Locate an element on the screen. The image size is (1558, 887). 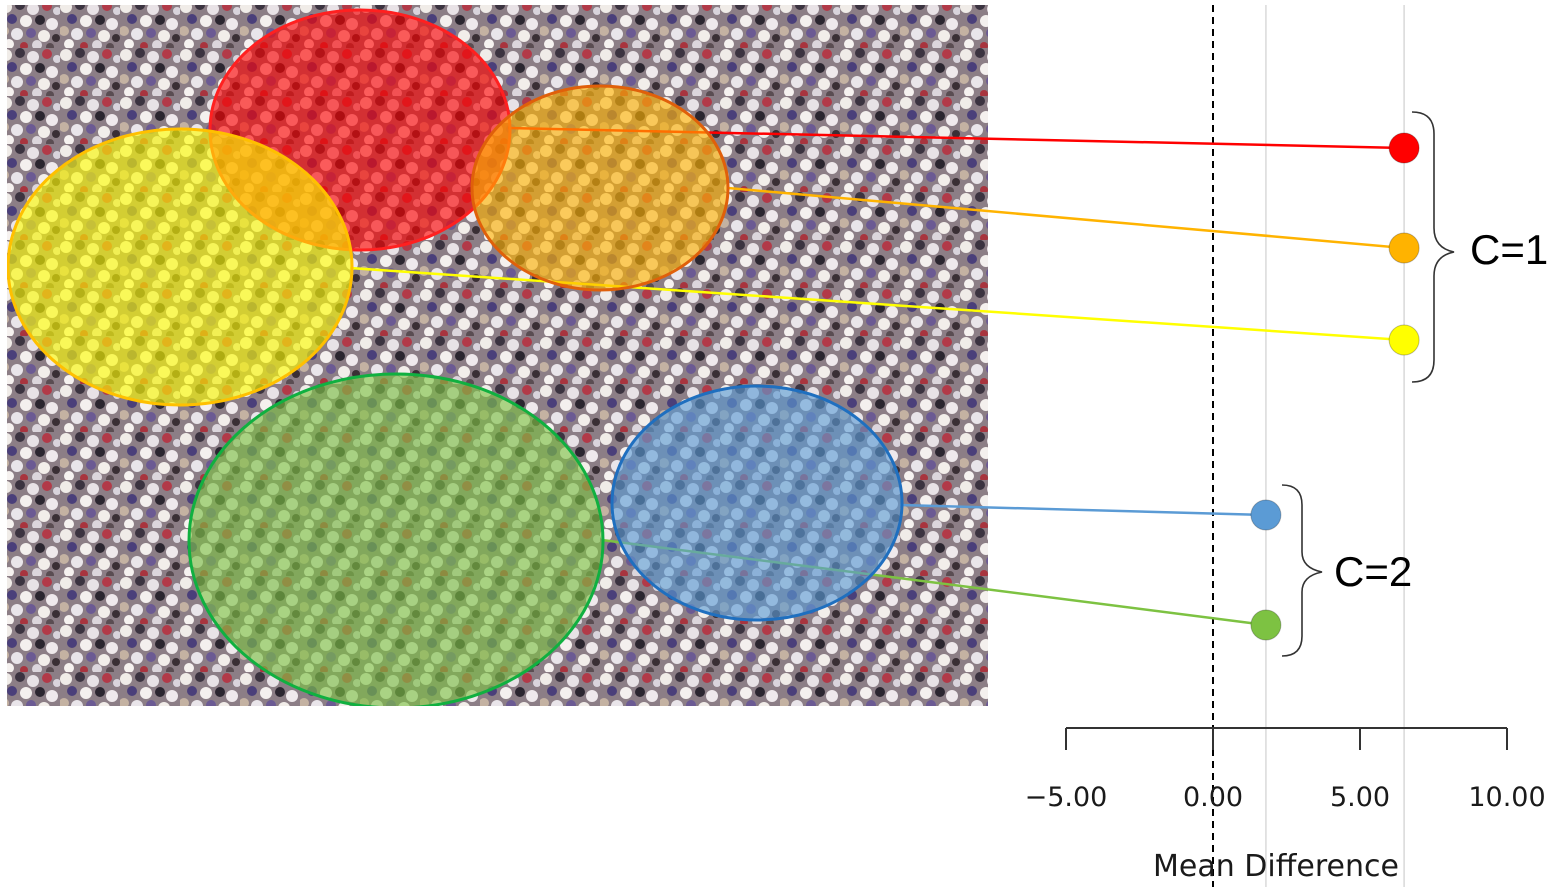
x-tick-label: 0.00 is located at coordinates (1213, 797).